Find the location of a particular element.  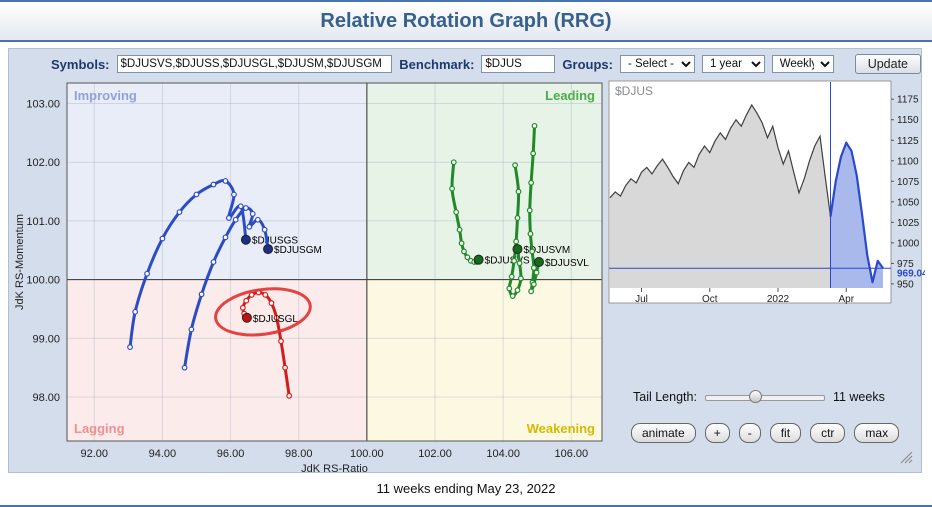

tail-length-slider is located at coordinates (764, 397).